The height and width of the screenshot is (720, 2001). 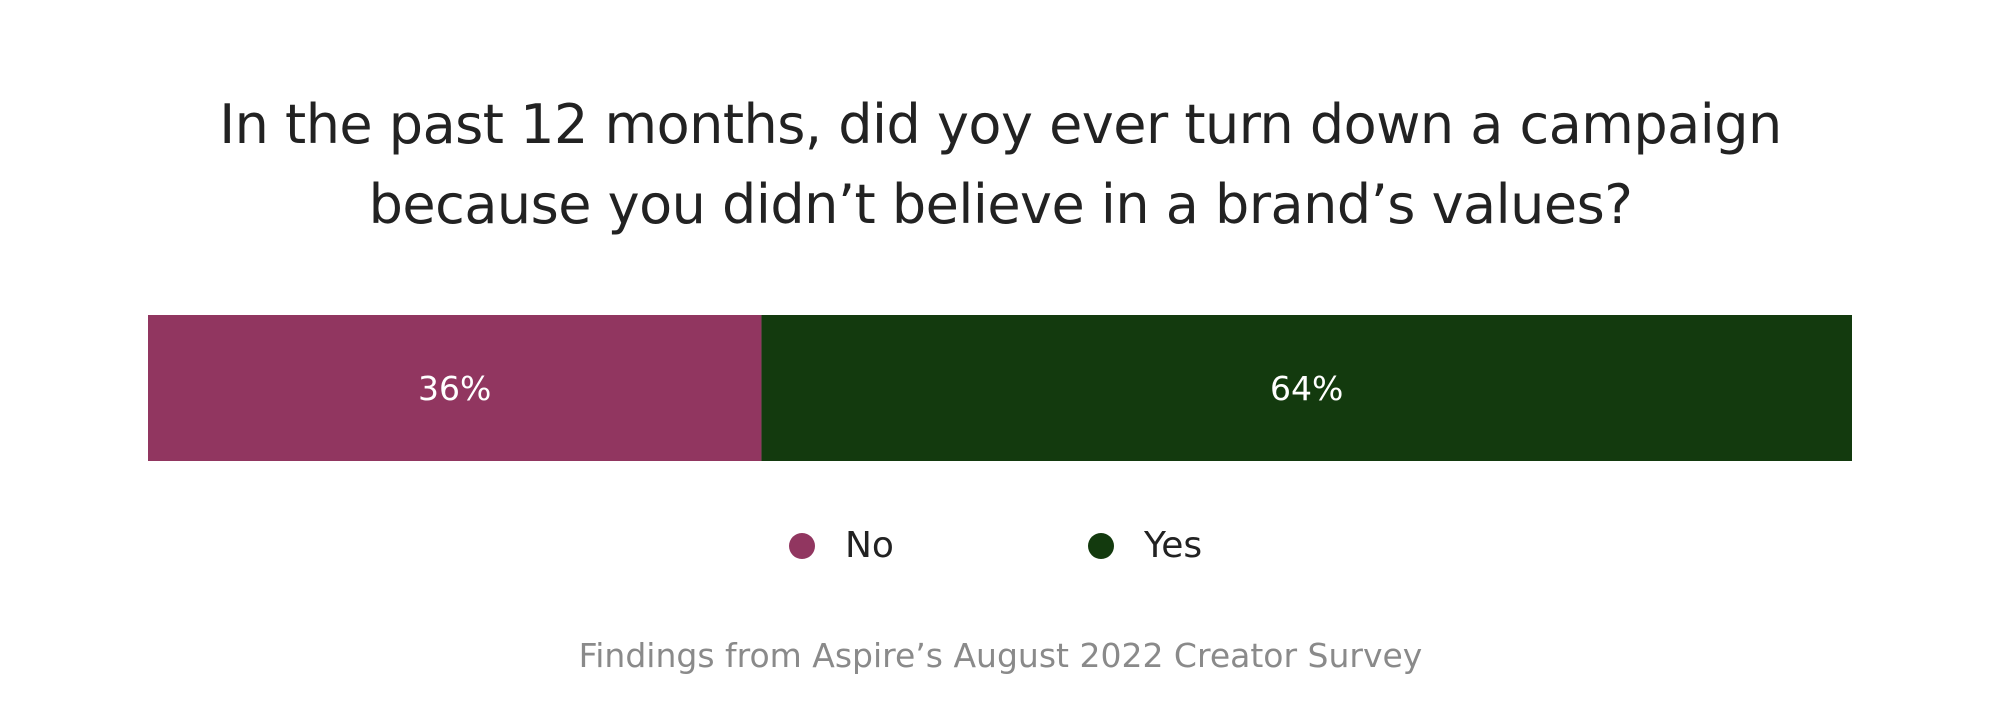 What do you see at coordinates (1000, 547) in the screenshot?
I see `legend: No Yes` at bounding box center [1000, 547].